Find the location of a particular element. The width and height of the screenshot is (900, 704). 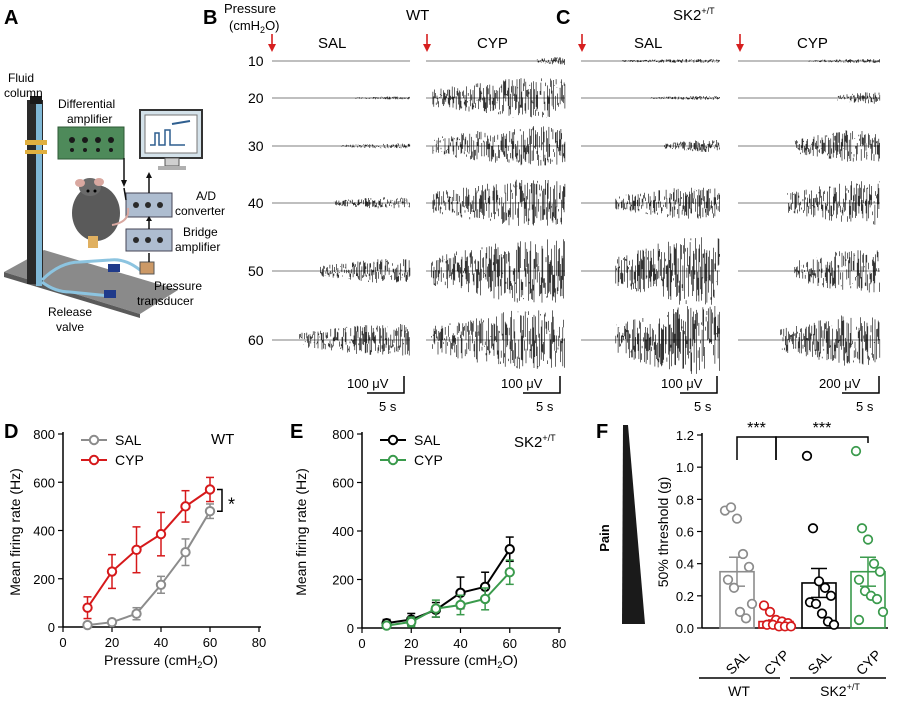

pressure-label-20: 20 is located at coordinates (256, 98).